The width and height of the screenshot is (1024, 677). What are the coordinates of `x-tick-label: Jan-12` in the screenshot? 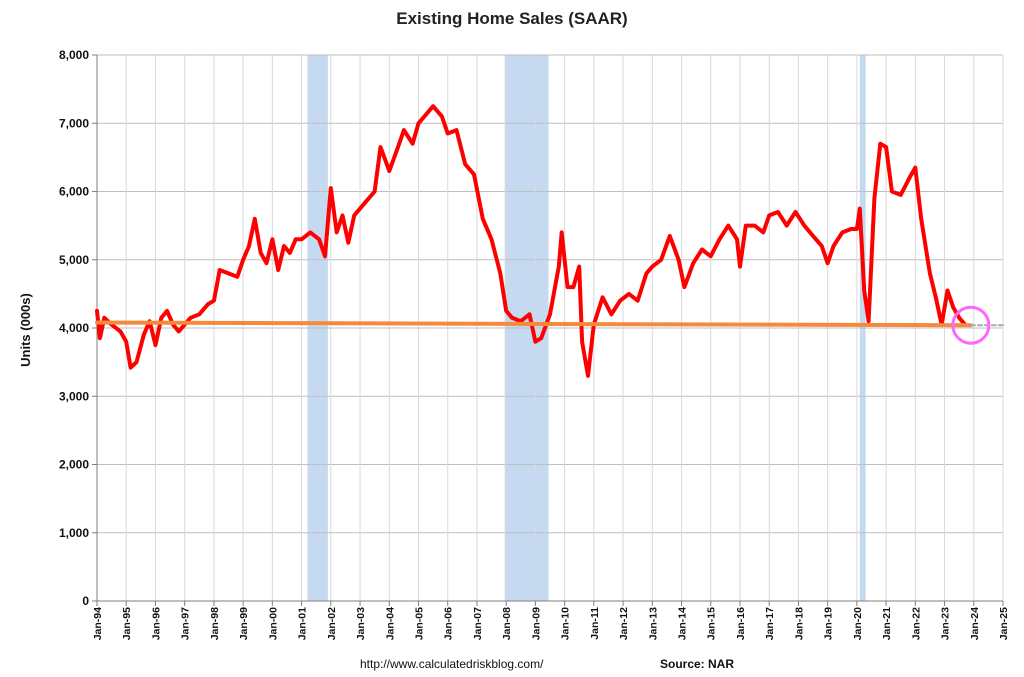 It's located at (624, 623).